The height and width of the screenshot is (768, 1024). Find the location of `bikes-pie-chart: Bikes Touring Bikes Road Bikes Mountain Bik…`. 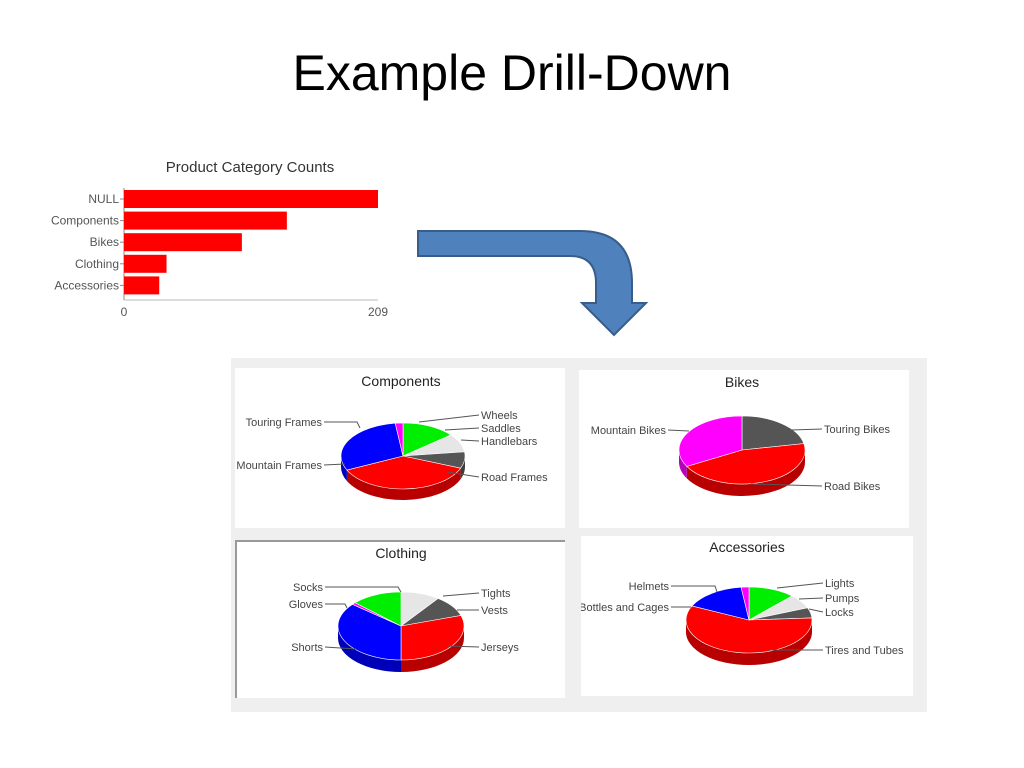

bikes-pie-chart: Bikes Touring Bikes Road Bikes Mountain Bik… is located at coordinates (741, 435).